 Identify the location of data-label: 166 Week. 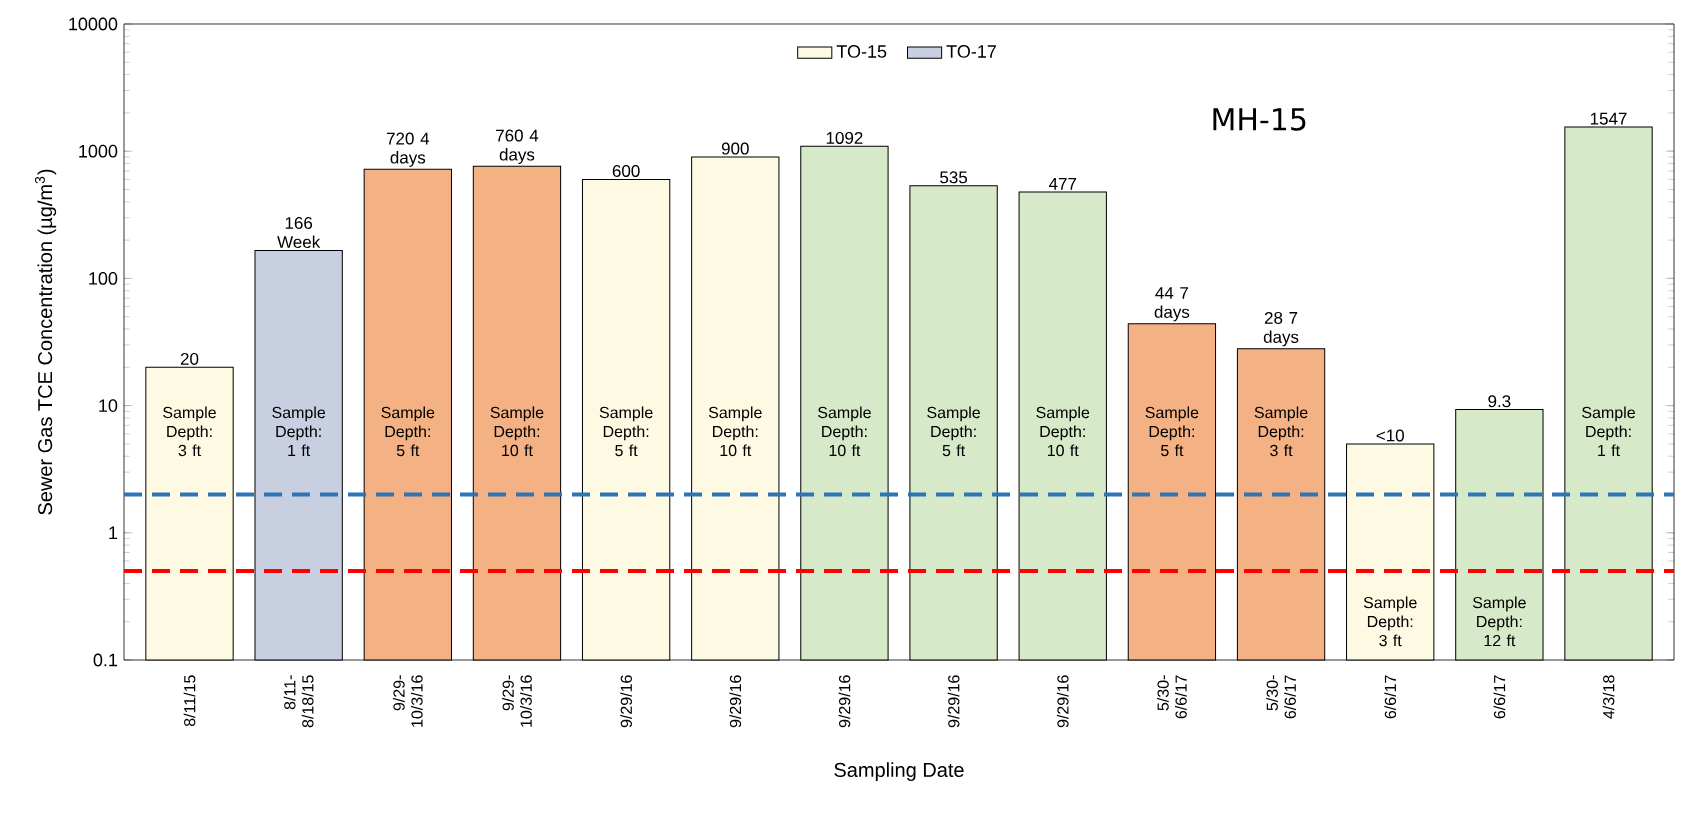
(299, 232).